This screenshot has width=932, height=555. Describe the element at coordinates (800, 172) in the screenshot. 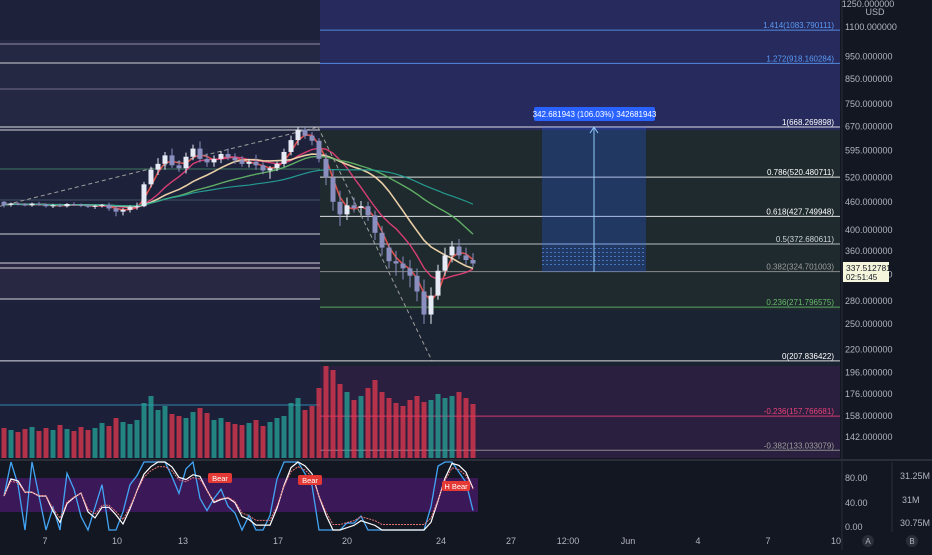

I see `fib-label-3: 0.786(520.480711)` at that location.